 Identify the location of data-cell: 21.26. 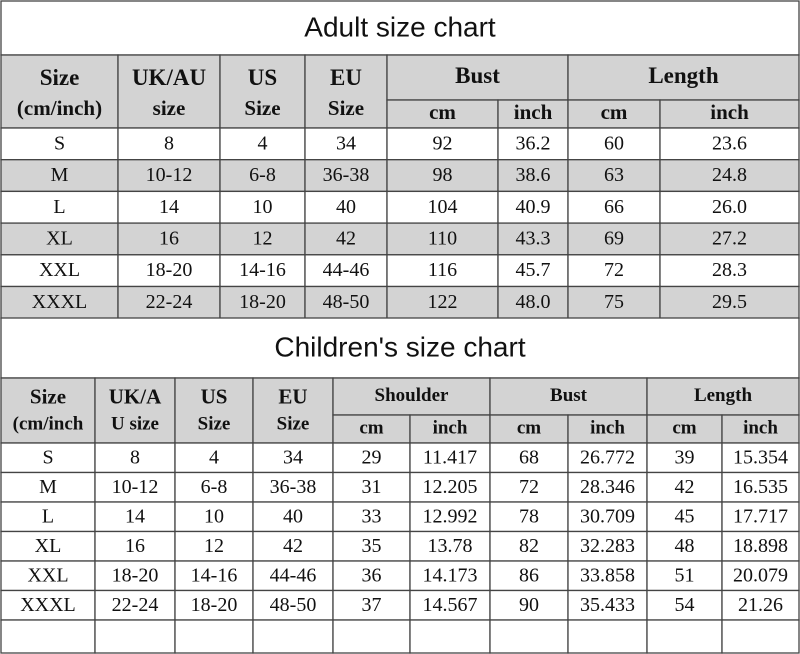
(760, 605).